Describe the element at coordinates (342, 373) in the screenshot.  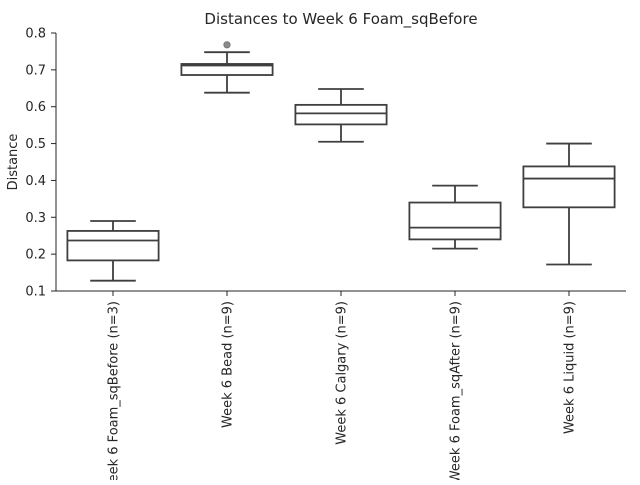
I see `x-tick-label: Week 6 Calgary (n=9)` at that location.